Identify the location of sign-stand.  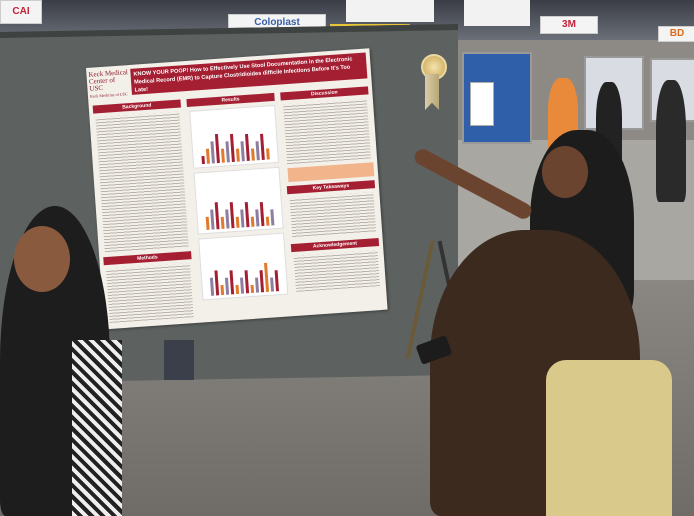
(482, 104).